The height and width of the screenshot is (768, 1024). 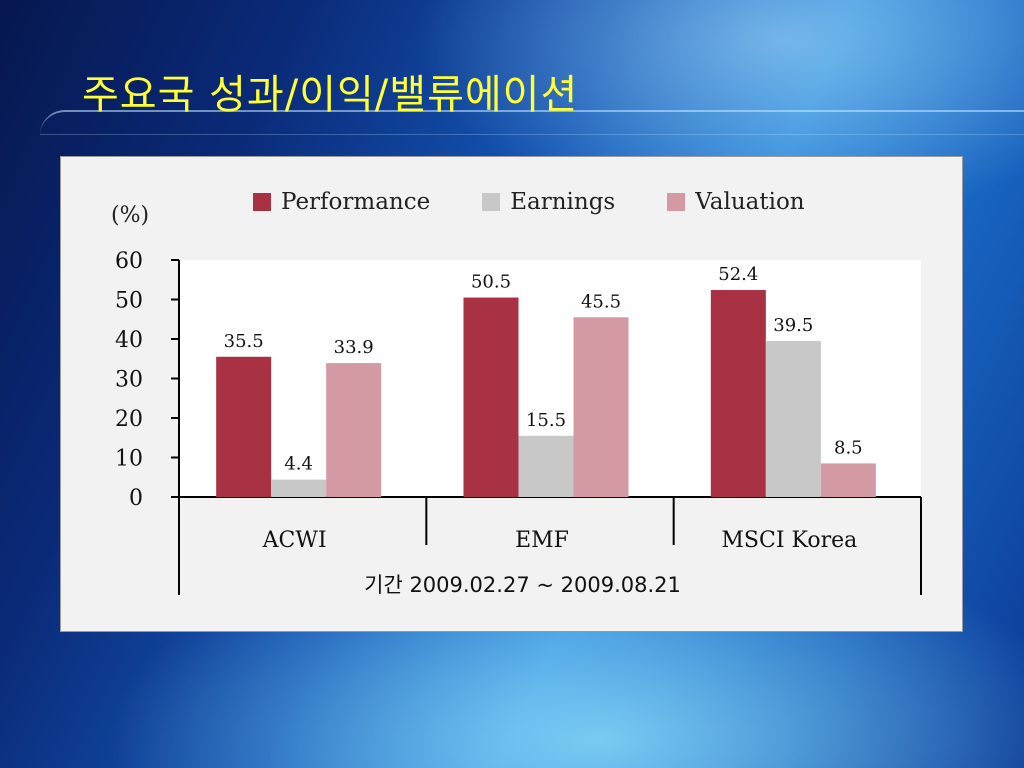 What do you see at coordinates (491, 282) in the screenshot?
I see `data-label: 50.5` at bounding box center [491, 282].